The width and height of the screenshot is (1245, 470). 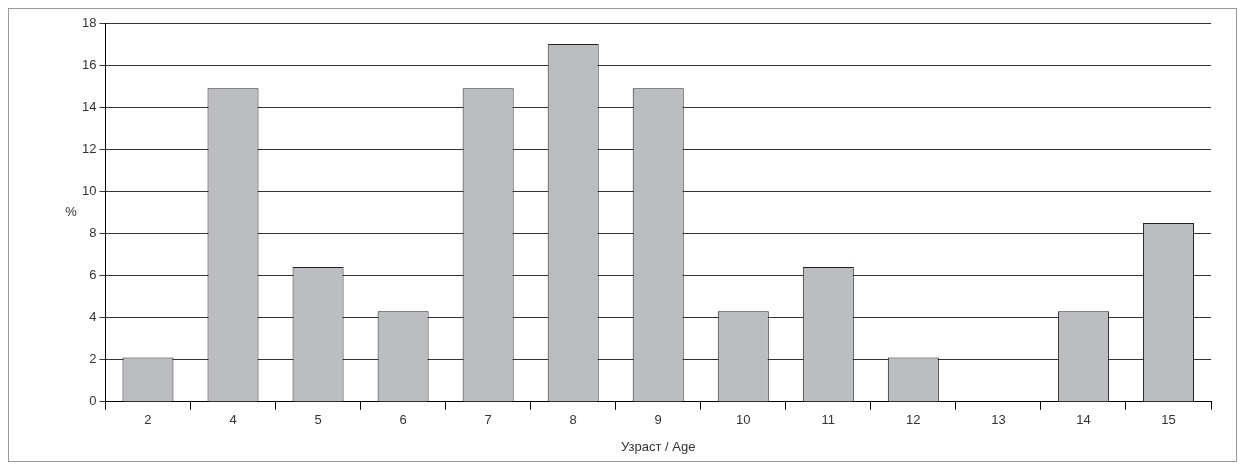 What do you see at coordinates (148, 420) in the screenshot?
I see `x-tick-label: 2` at bounding box center [148, 420].